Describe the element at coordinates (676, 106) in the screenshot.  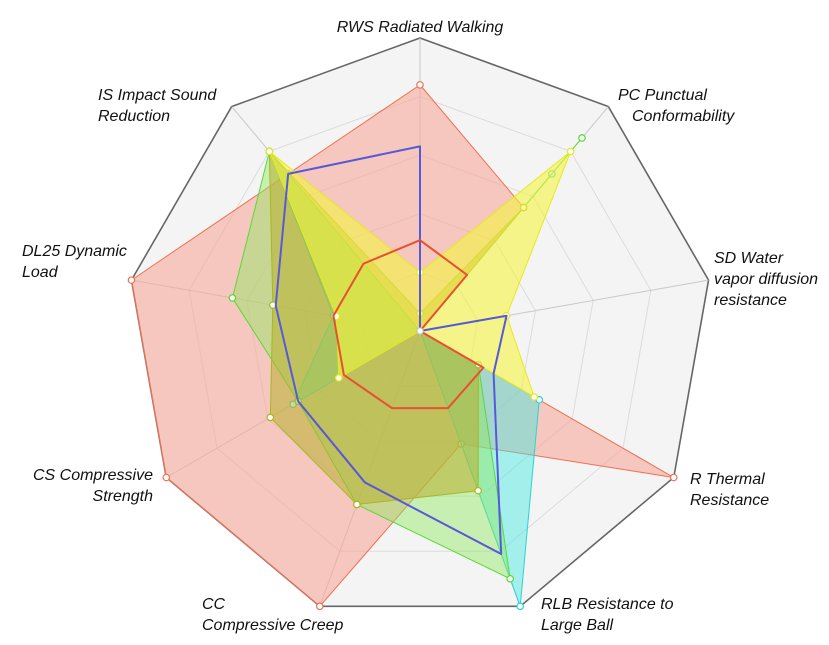
I see `axis-label: PC Punctual Conformability` at that location.